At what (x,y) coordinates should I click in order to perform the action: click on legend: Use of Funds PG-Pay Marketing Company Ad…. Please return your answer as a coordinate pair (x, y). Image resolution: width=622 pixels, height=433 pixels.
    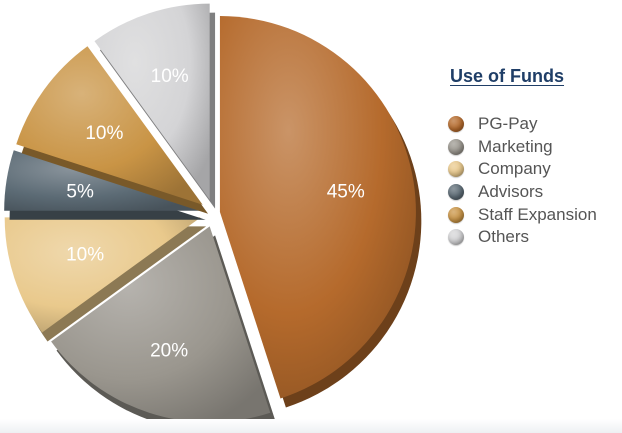
    Looking at the image, I should click on (534, 157).